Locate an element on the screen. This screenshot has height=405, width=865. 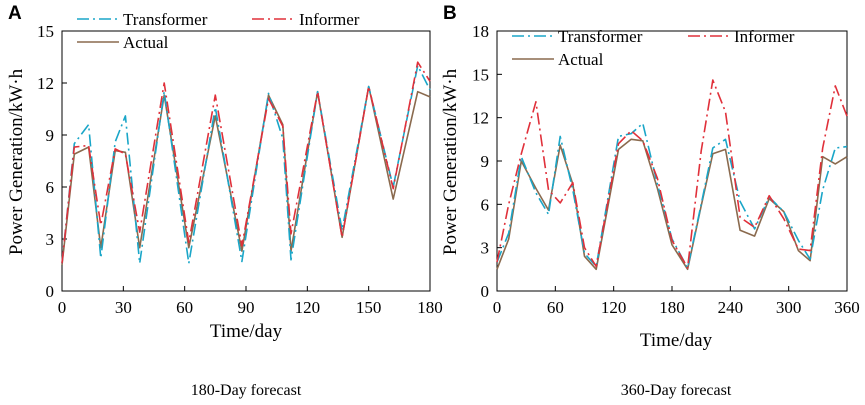
panel-b-y-tick-label: 15 is located at coordinates (480, 74).